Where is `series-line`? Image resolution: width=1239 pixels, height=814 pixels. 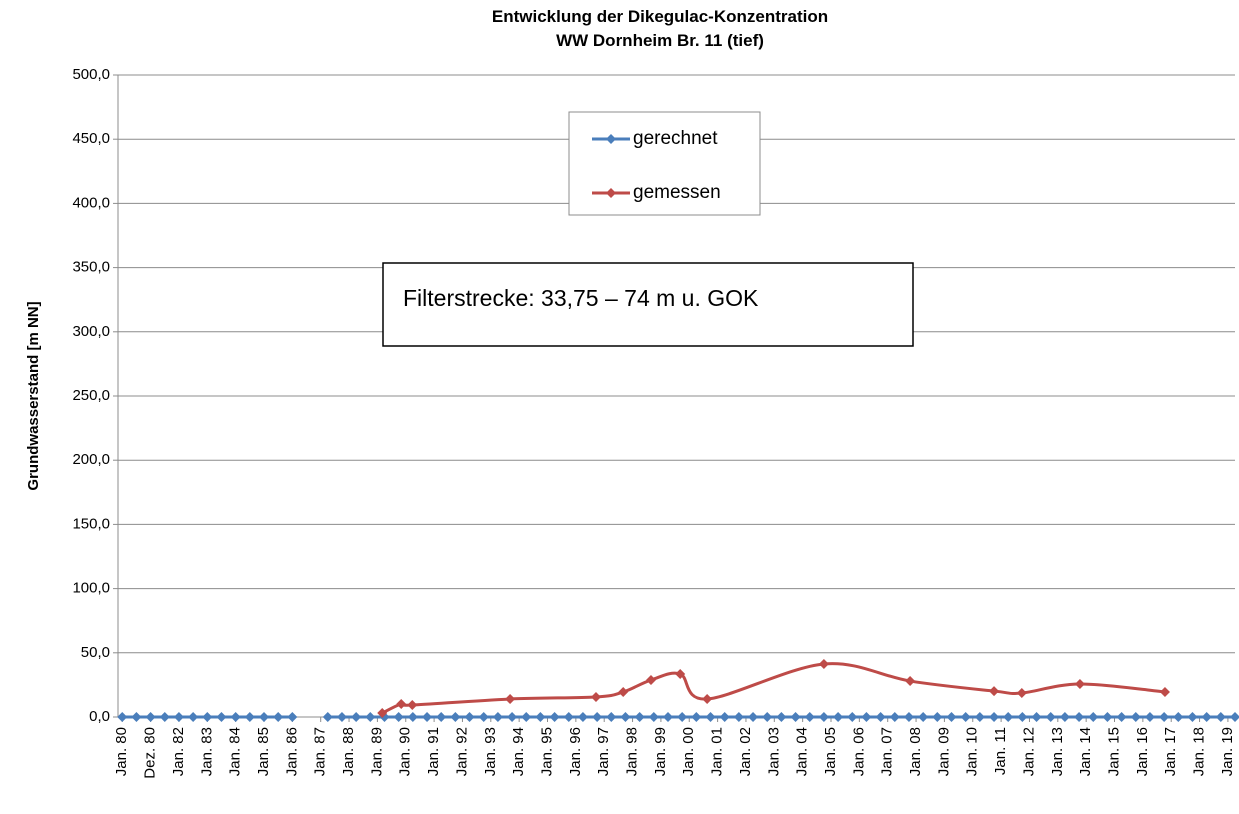
series-line is located at coordinates (773, 688).